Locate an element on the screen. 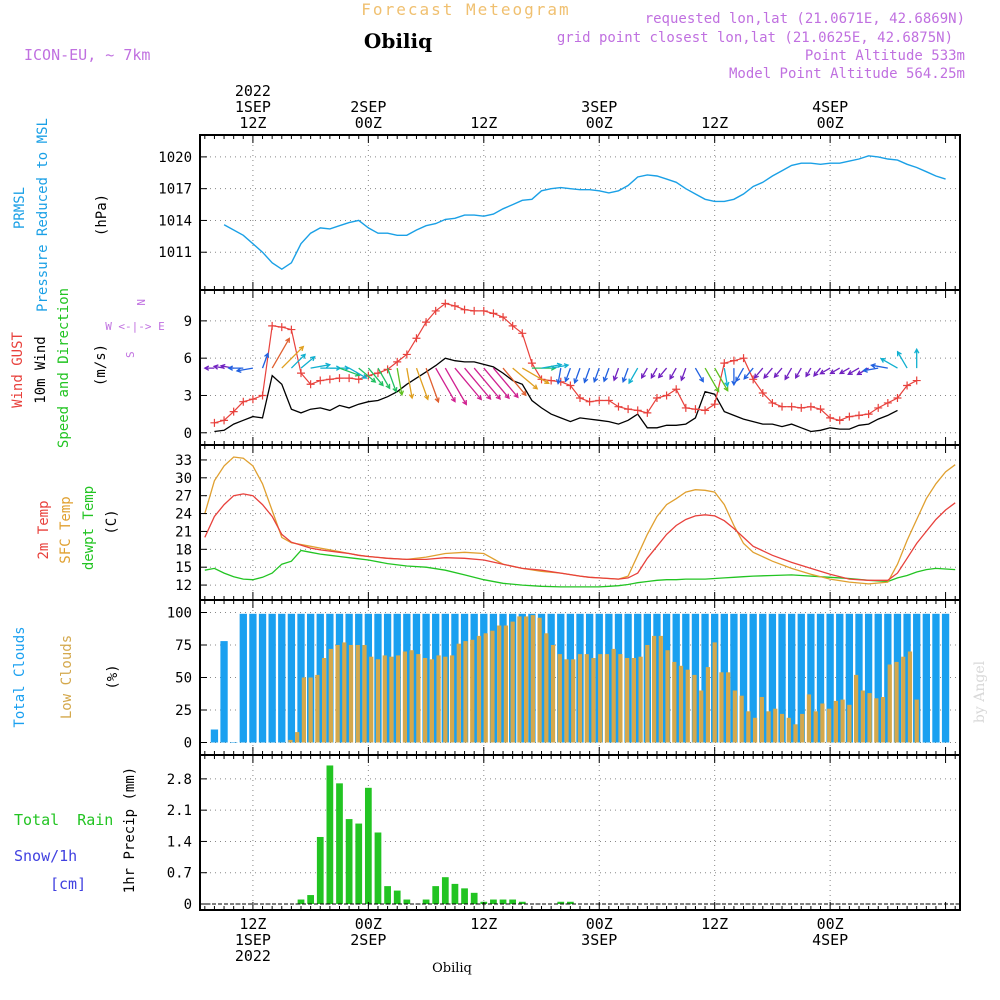  footer-location: Obiliq is located at coordinates (452, 968).